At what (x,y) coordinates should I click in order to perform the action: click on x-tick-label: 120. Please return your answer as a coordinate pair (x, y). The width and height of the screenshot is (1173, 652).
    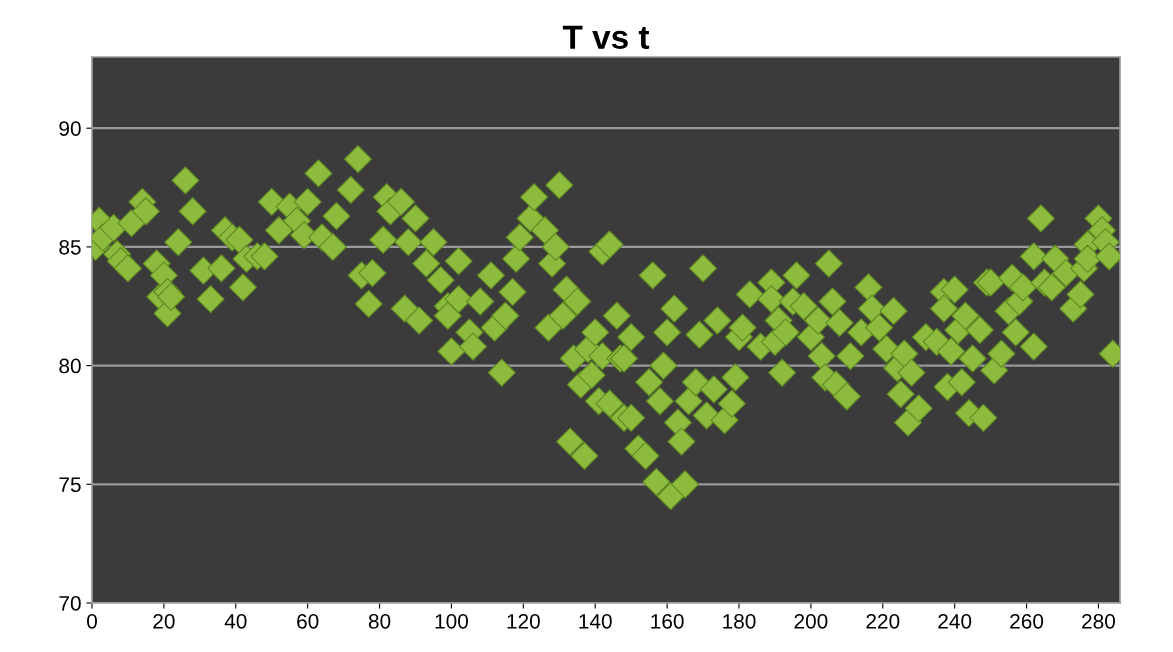
    Looking at the image, I should click on (523, 621).